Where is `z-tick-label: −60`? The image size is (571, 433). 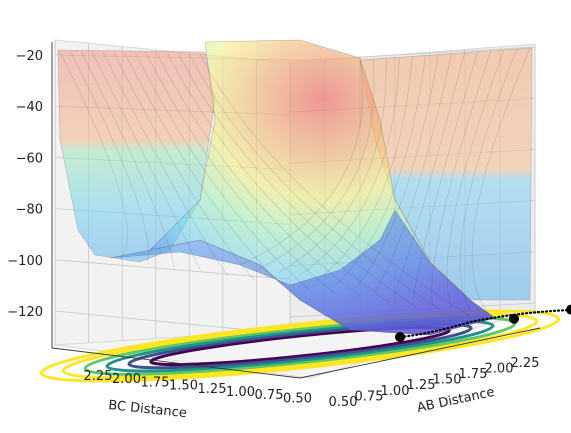 z-tick-label: −60 is located at coordinates (29, 158).